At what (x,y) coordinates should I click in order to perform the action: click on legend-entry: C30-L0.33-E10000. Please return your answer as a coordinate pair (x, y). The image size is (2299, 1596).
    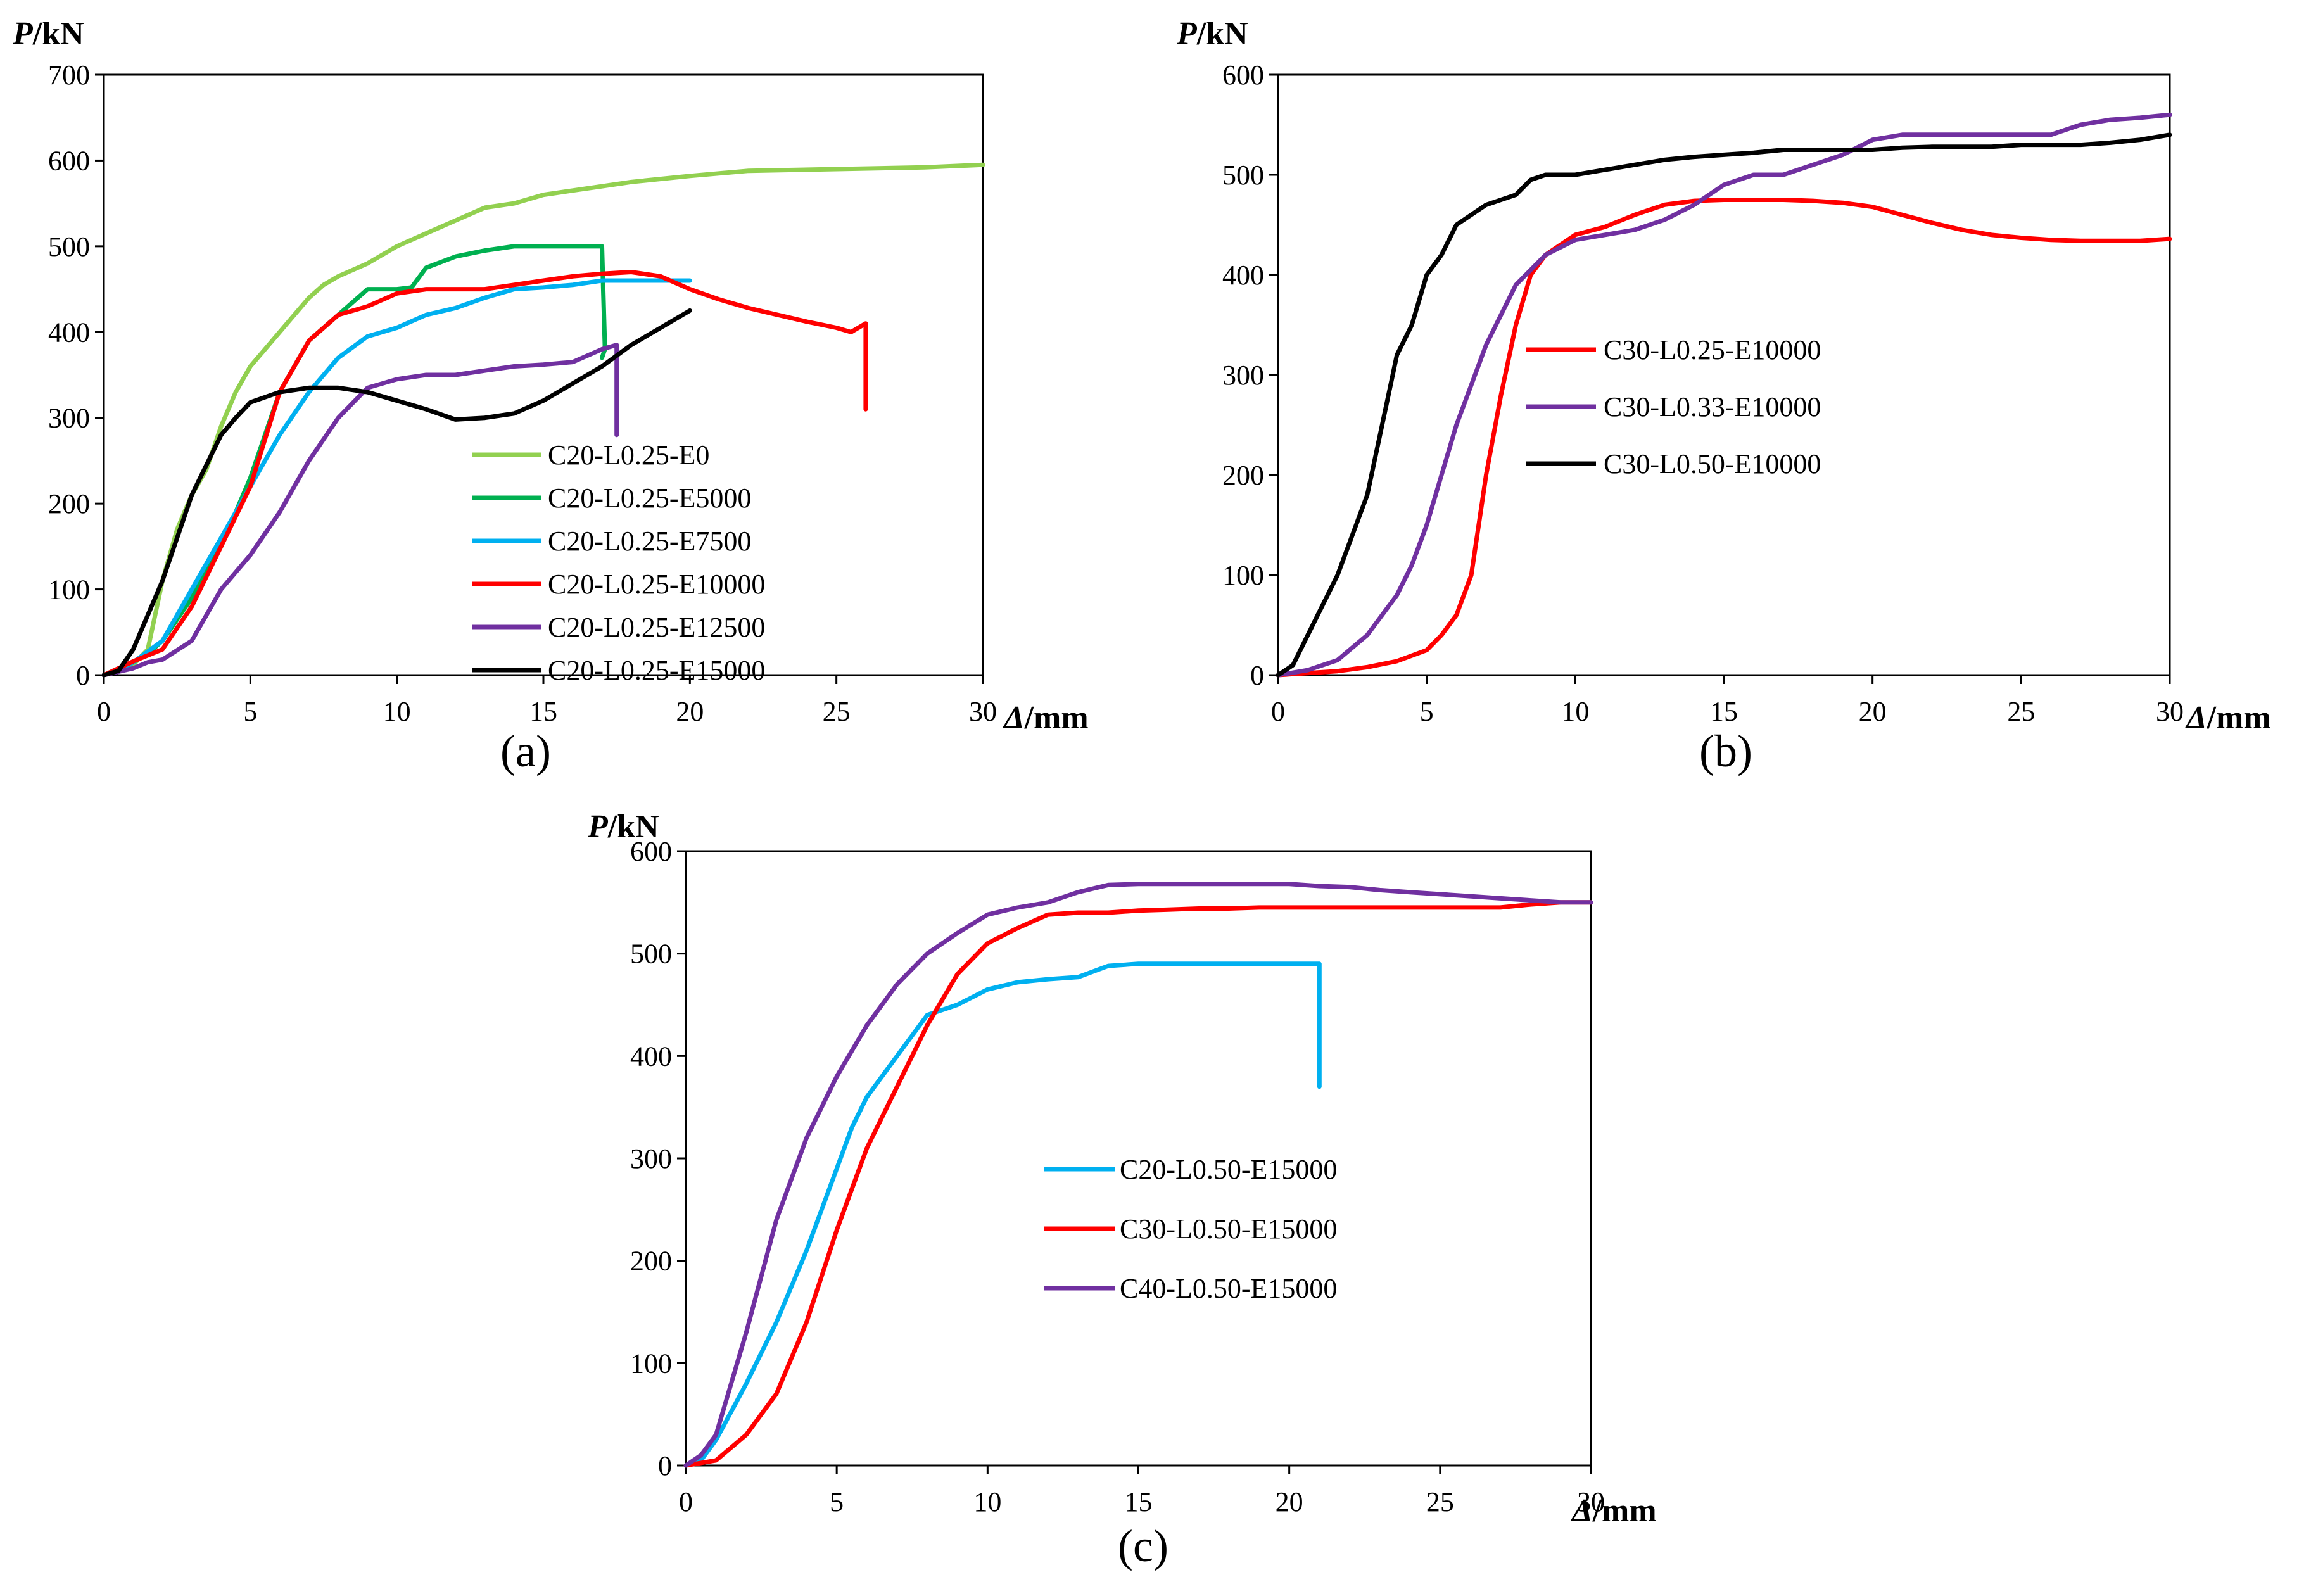
    Looking at the image, I should click on (1712, 406).